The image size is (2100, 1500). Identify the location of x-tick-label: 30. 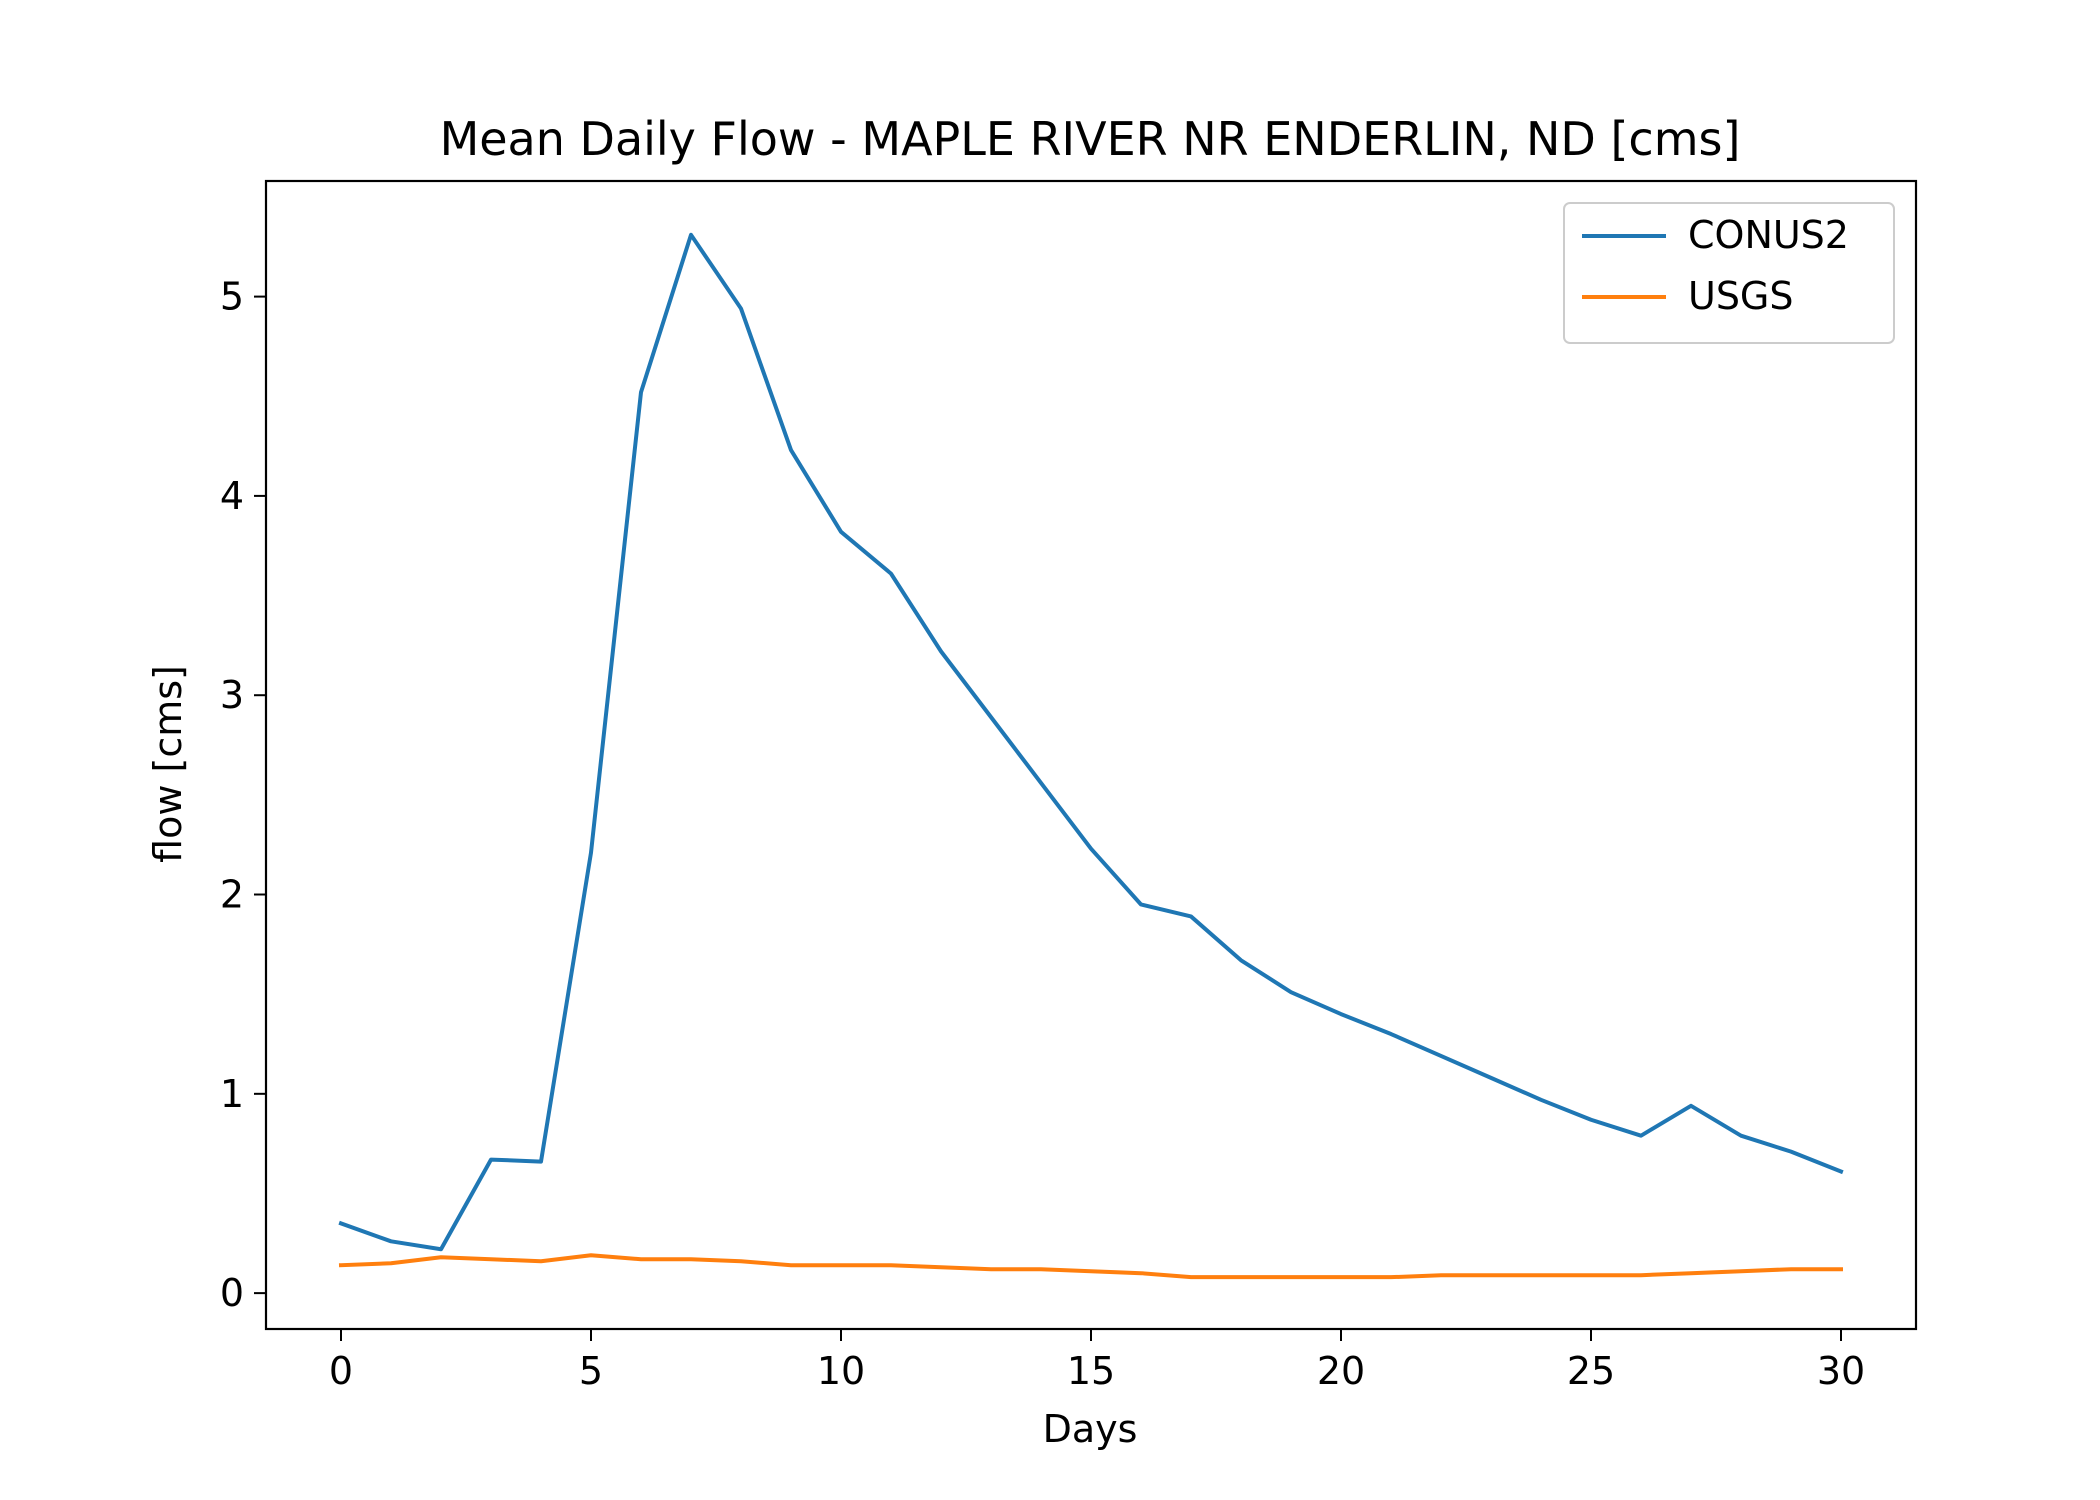
(1841, 1371).